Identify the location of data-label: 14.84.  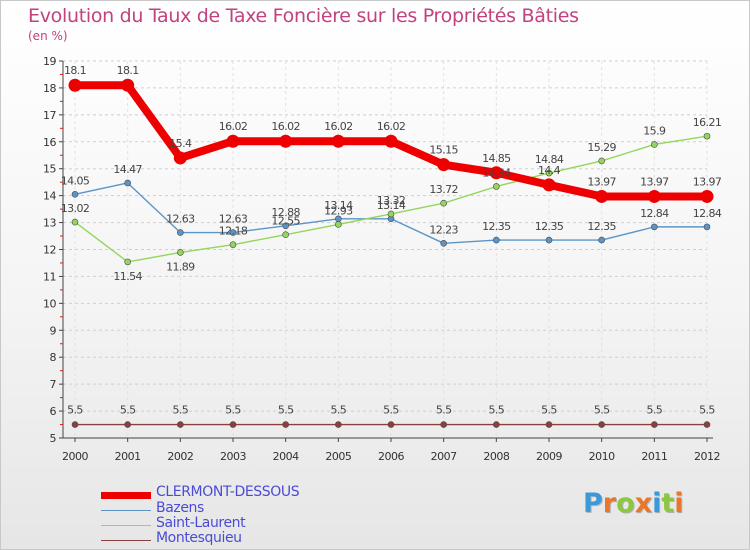
(549, 159).